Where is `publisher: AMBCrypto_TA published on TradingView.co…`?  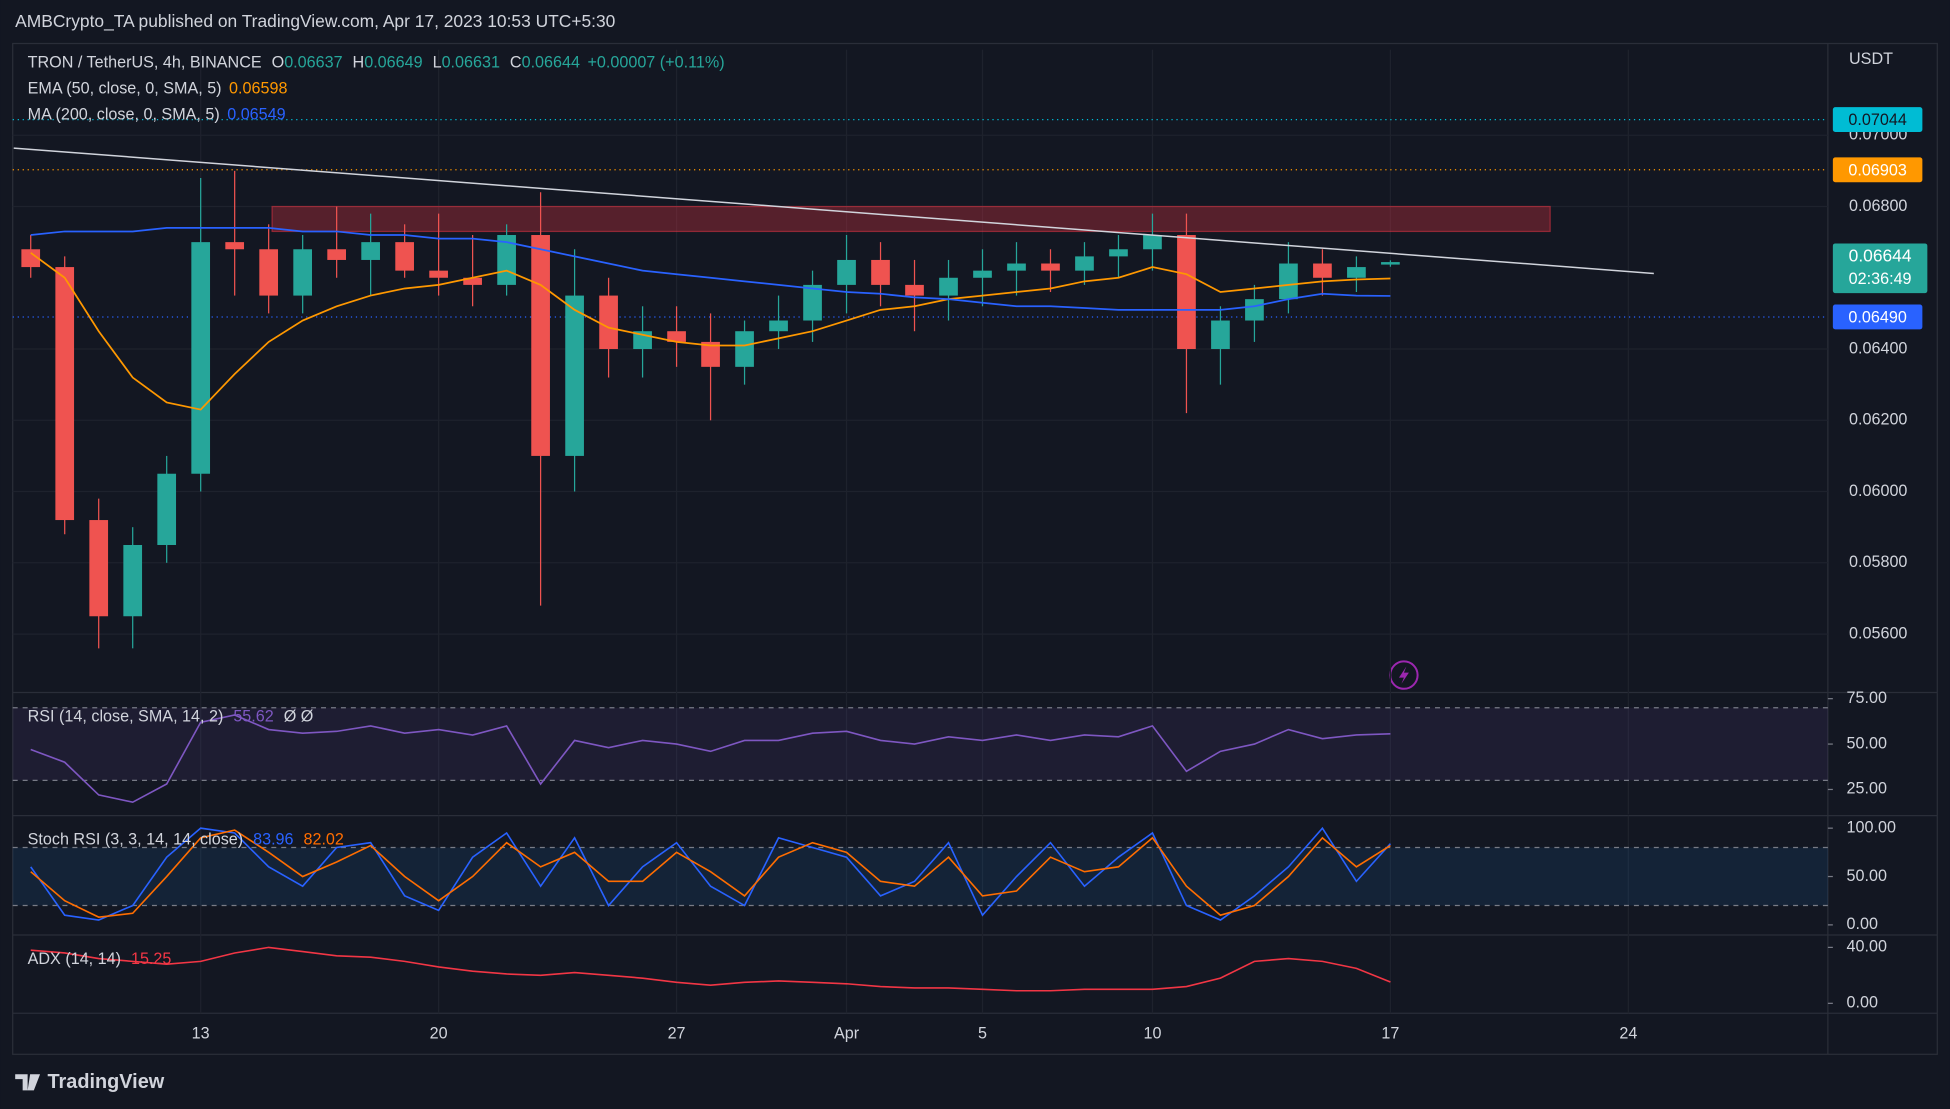 publisher: AMBCrypto_TA published on TradingView.co… is located at coordinates (315, 21).